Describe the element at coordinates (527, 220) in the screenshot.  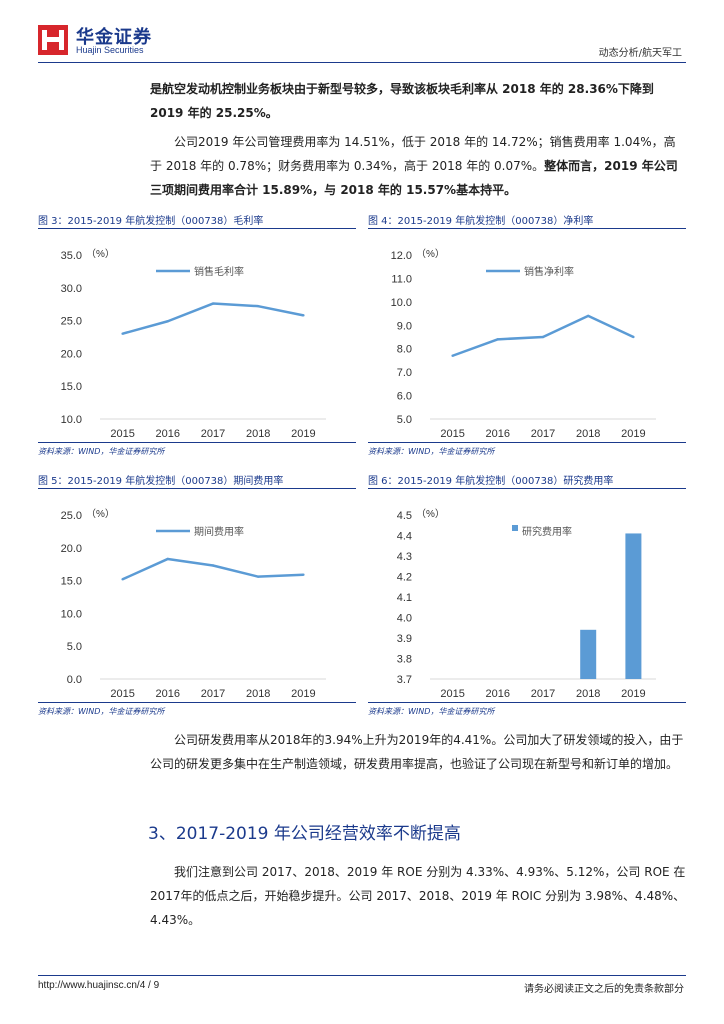
I see `figure-4-title: 图 4：2015-2019 年航发控制（000738）净利率` at that location.